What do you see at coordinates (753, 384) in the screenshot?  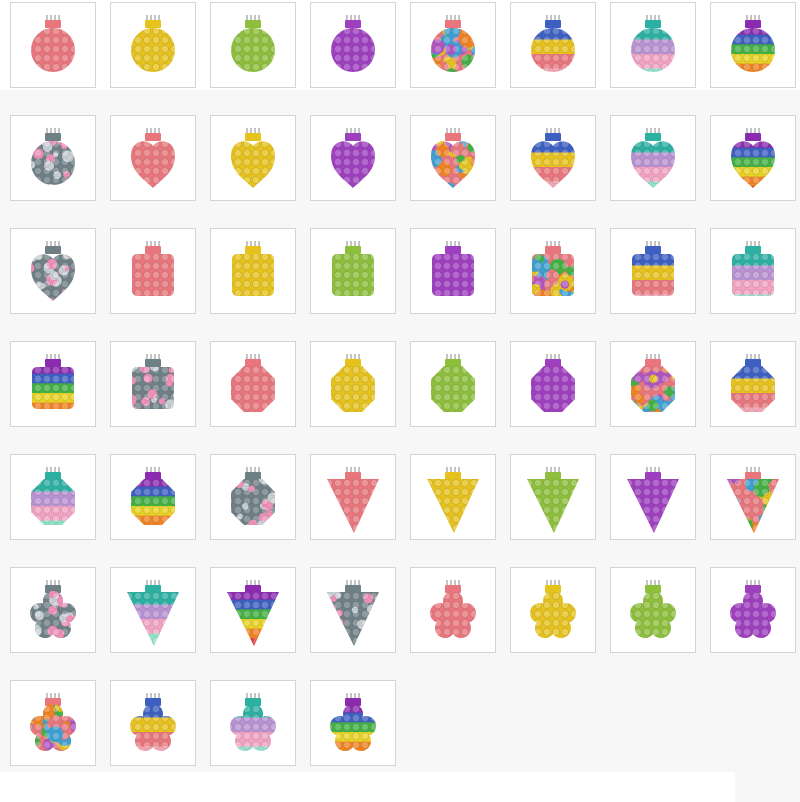 I see `product-thumbnail-octagon-rainbow` at bounding box center [753, 384].